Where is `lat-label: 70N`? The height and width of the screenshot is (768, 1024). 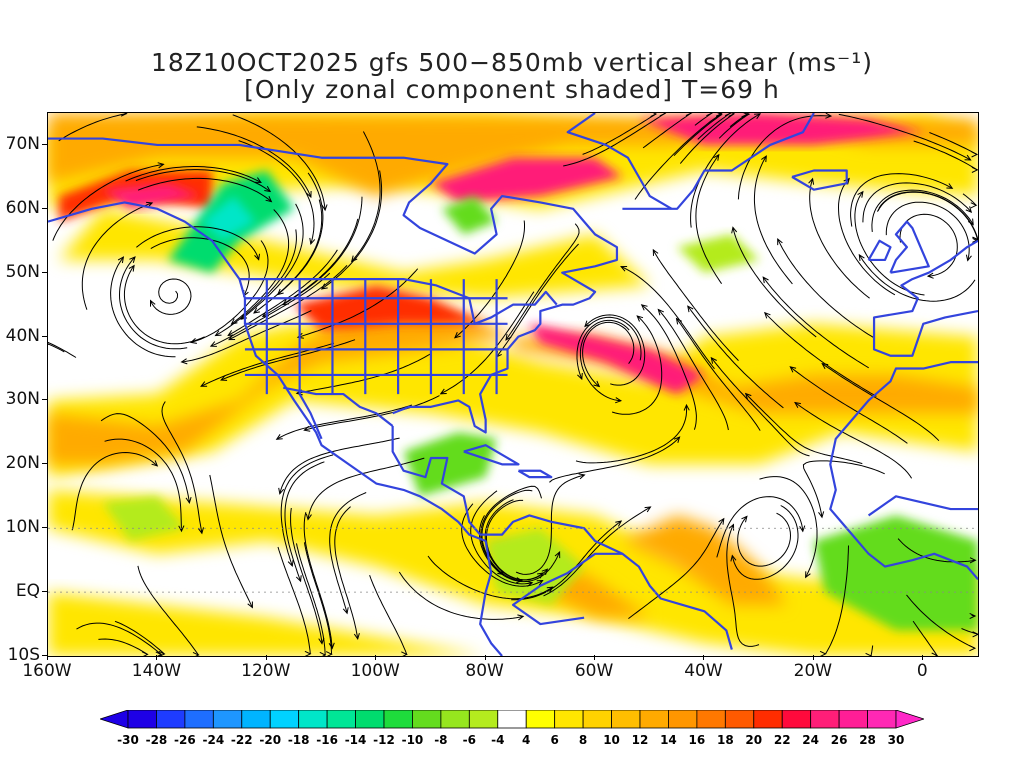
lat-label: 70N is located at coordinates (22, 143).